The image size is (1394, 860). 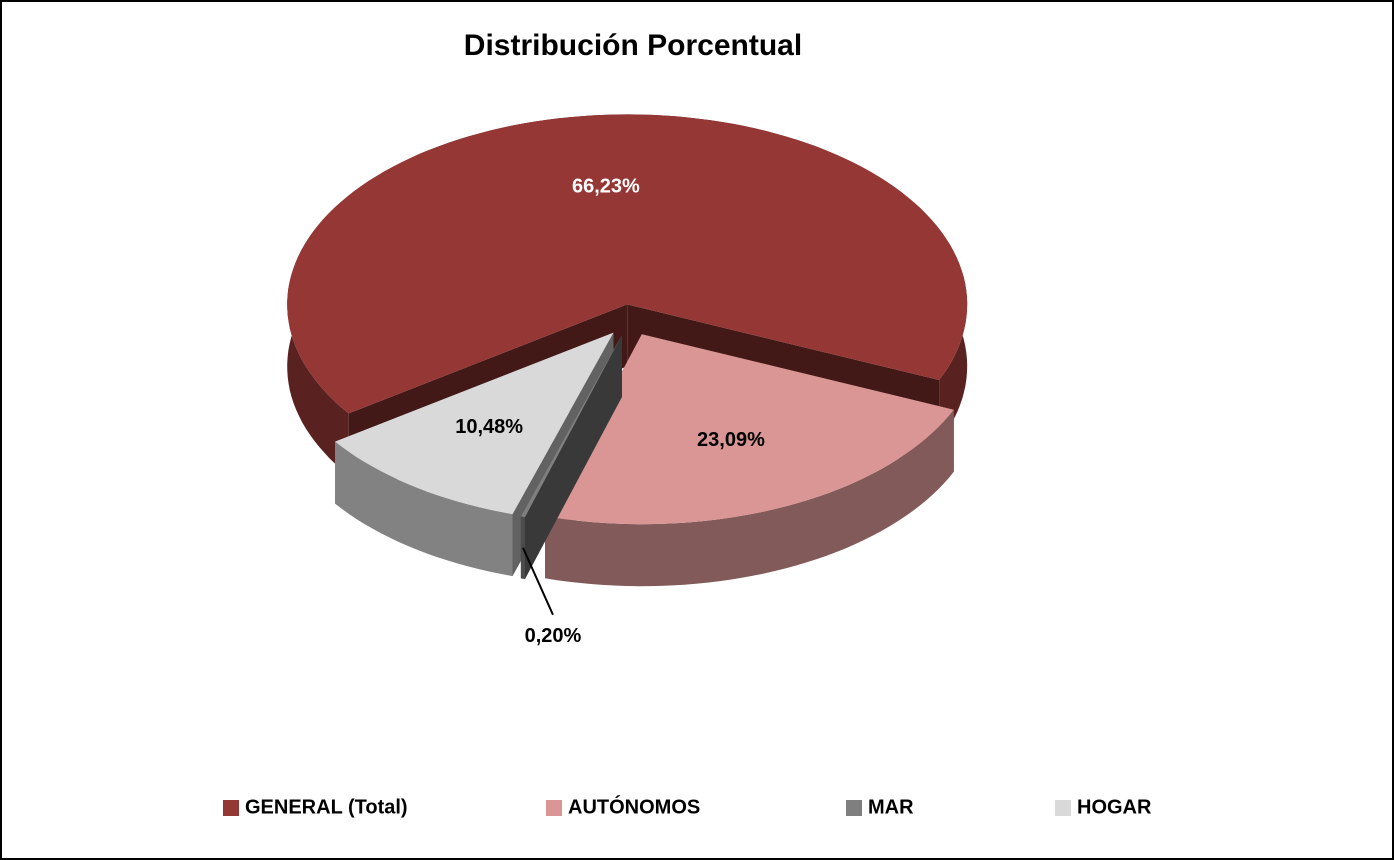 What do you see at coordinates (1114, 807) in the screenshot?
I see `legend-label: HOGAR` at bounding box center [1114, 807].